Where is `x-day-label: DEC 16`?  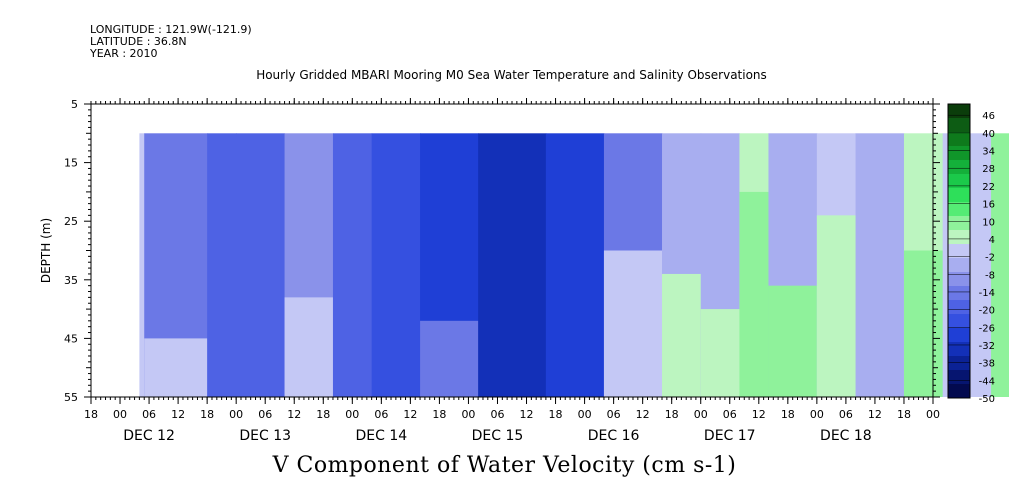
x-day-label: DEC 16 is located at coordinates (614, 436).